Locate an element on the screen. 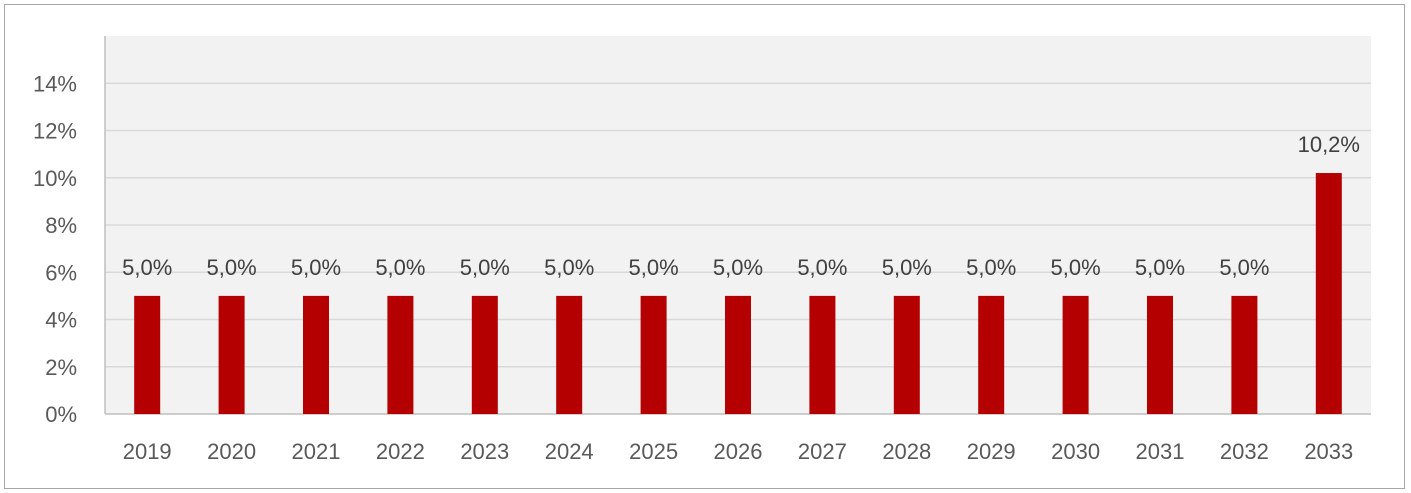 This screenshot has width=1411, height=493. bar-2020 is located at coordinates (231, 354).